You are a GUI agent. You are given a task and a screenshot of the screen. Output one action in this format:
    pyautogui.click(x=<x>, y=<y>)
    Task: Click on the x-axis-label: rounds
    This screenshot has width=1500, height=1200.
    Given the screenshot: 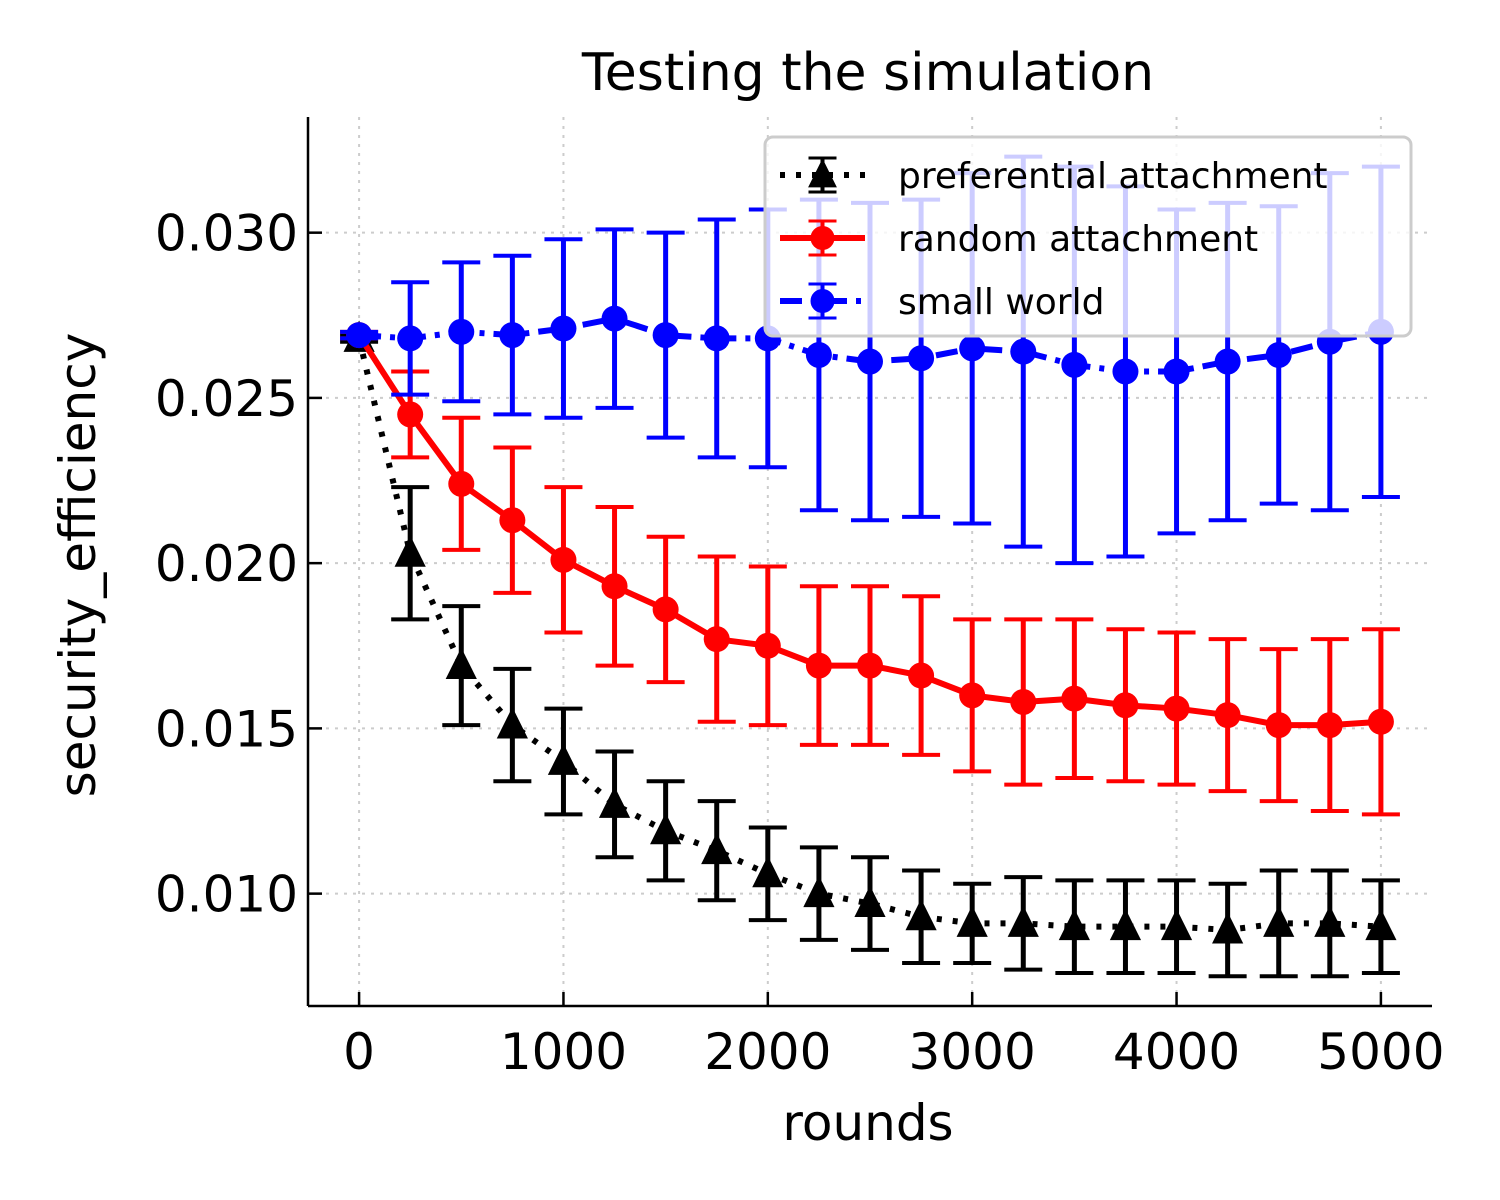 What is the action you would take?
    pyautogui.click(x=867, y=1123)
    